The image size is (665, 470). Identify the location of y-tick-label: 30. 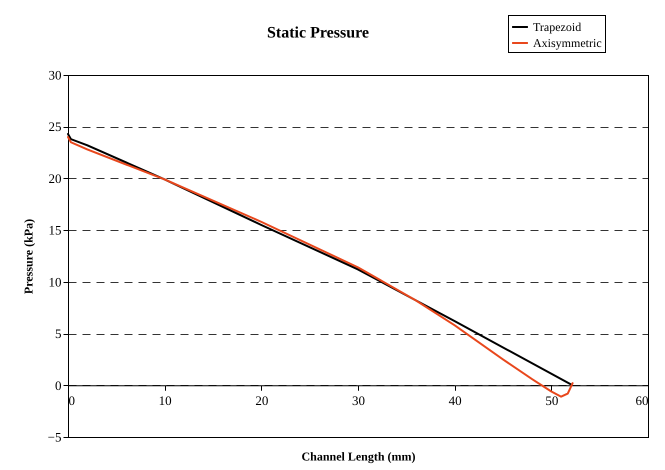
(55, 75).